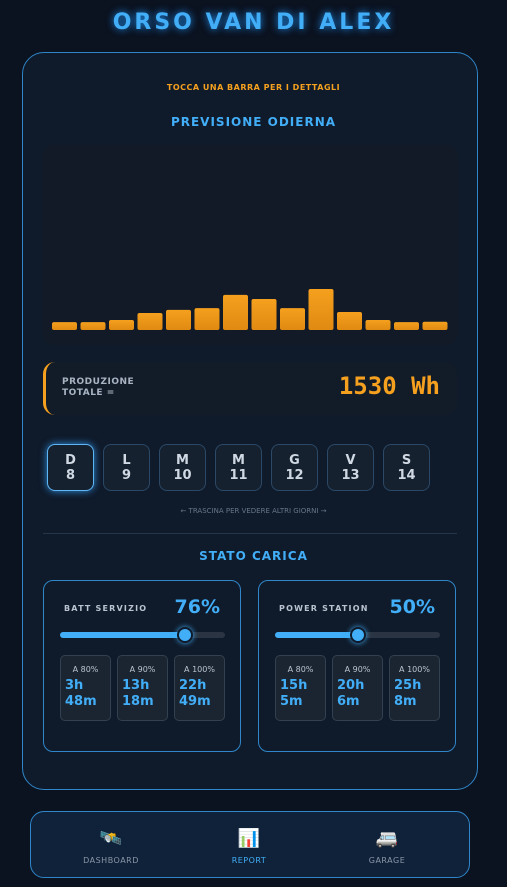 The height and width of the screenshot is (887, 507). I want to click on nav-item: 📊 REPORT, so click(249, 846).